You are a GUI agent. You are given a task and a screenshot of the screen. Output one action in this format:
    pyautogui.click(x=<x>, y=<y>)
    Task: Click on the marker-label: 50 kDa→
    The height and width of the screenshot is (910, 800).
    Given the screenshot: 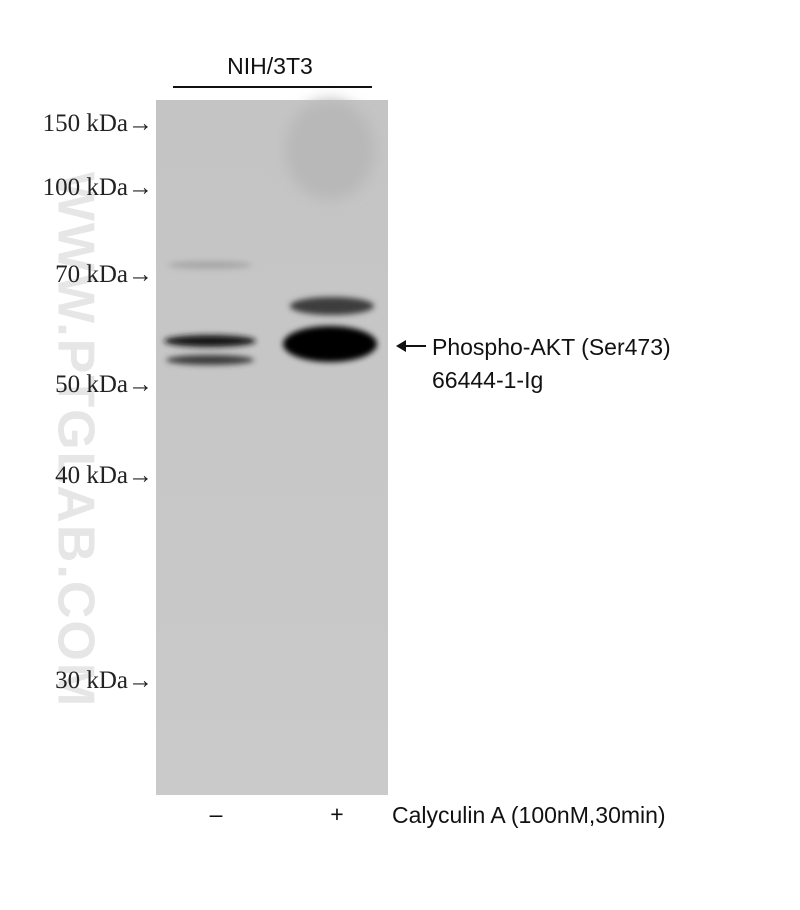 What is the action you would take?
    pyautogui.click(x=104, y=384)
    